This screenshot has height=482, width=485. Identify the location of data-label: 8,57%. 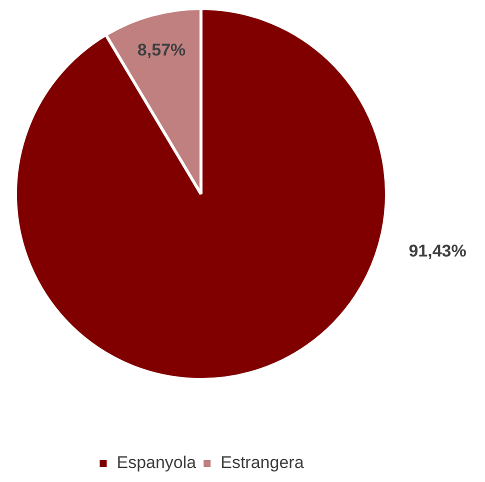
(161, 50).